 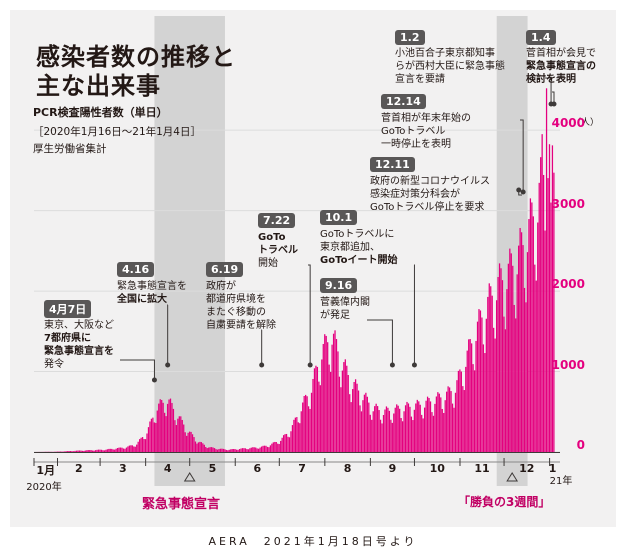 What do you see at coordinates (482, 468) in the screenshot?
I see `month-label-10: 11` at bounding box center [482, 468].